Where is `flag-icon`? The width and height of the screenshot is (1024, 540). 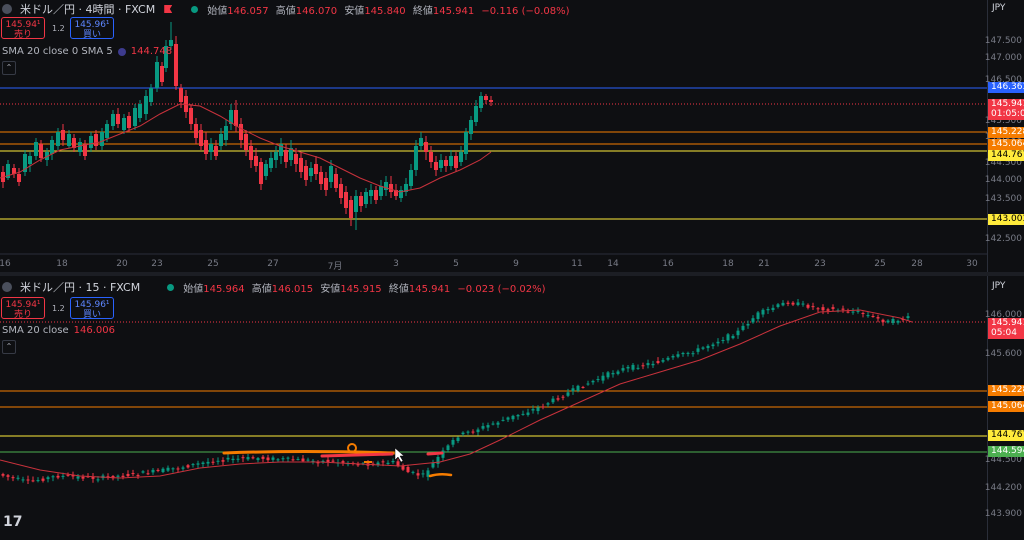
flag-icon is located at coordinates (168, 9).